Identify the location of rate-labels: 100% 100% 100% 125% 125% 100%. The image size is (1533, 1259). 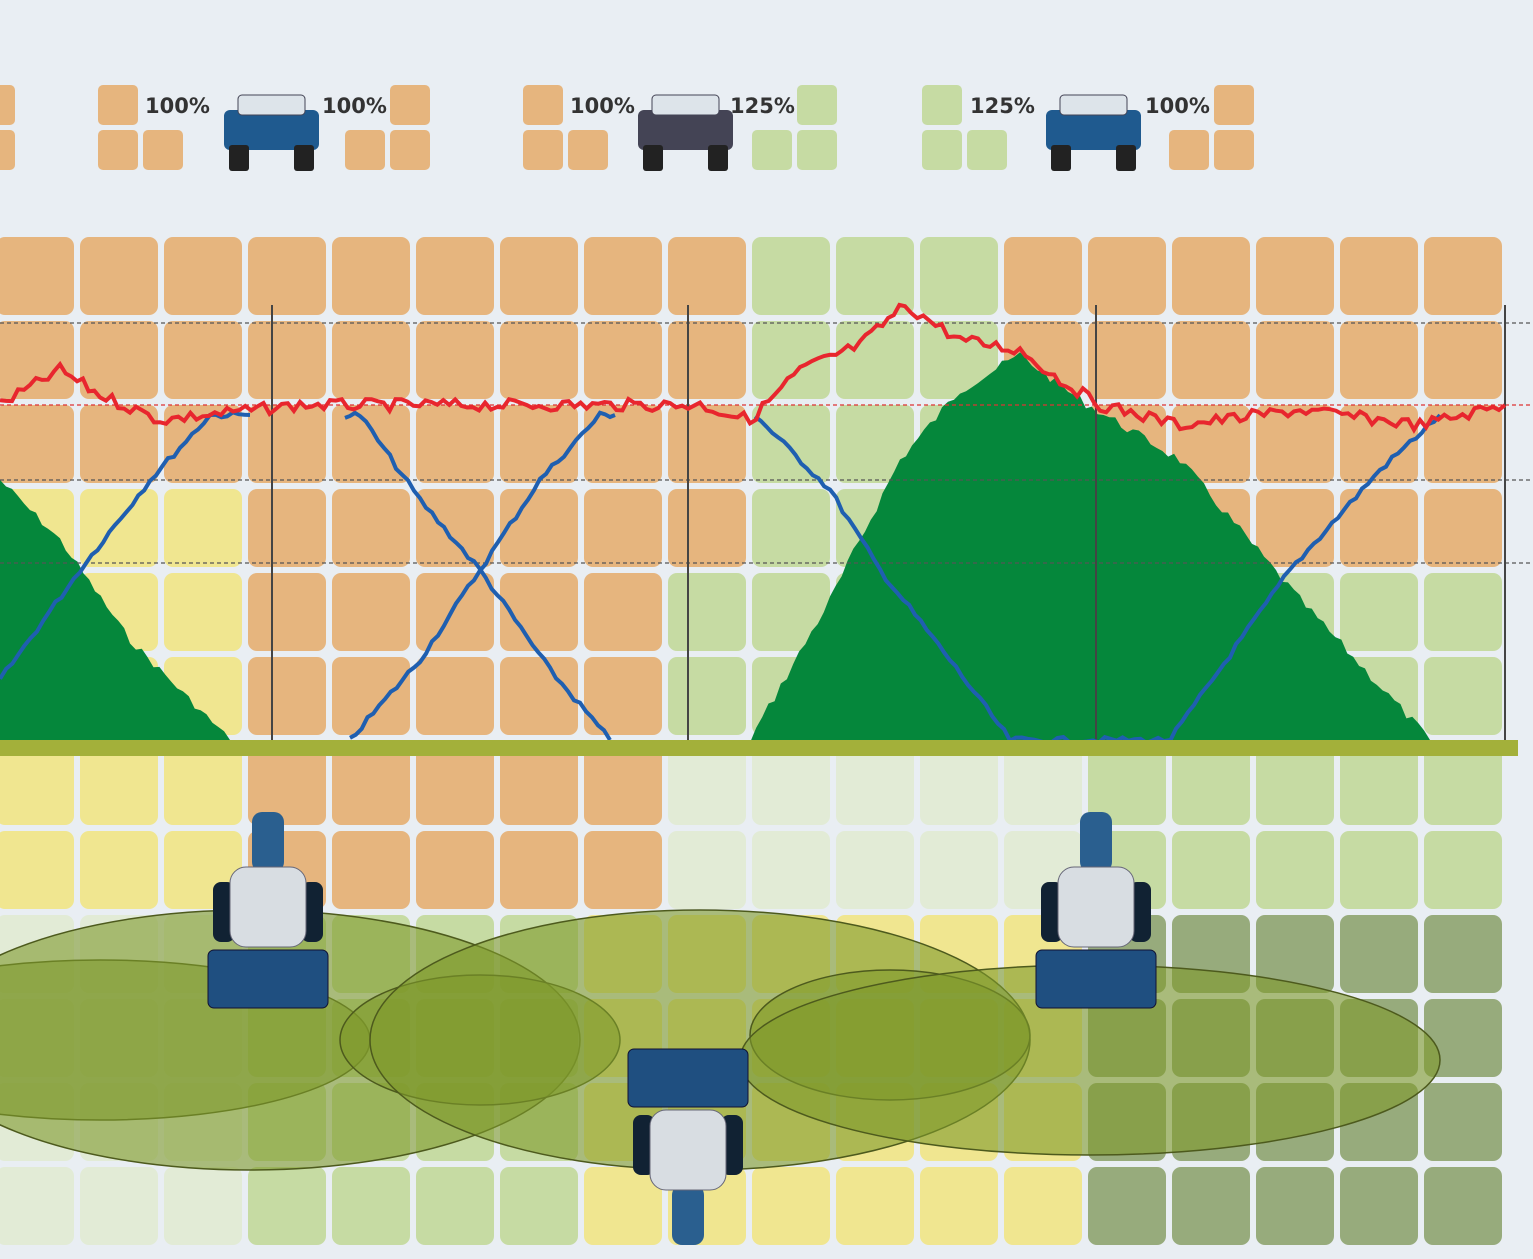
(677, 106).